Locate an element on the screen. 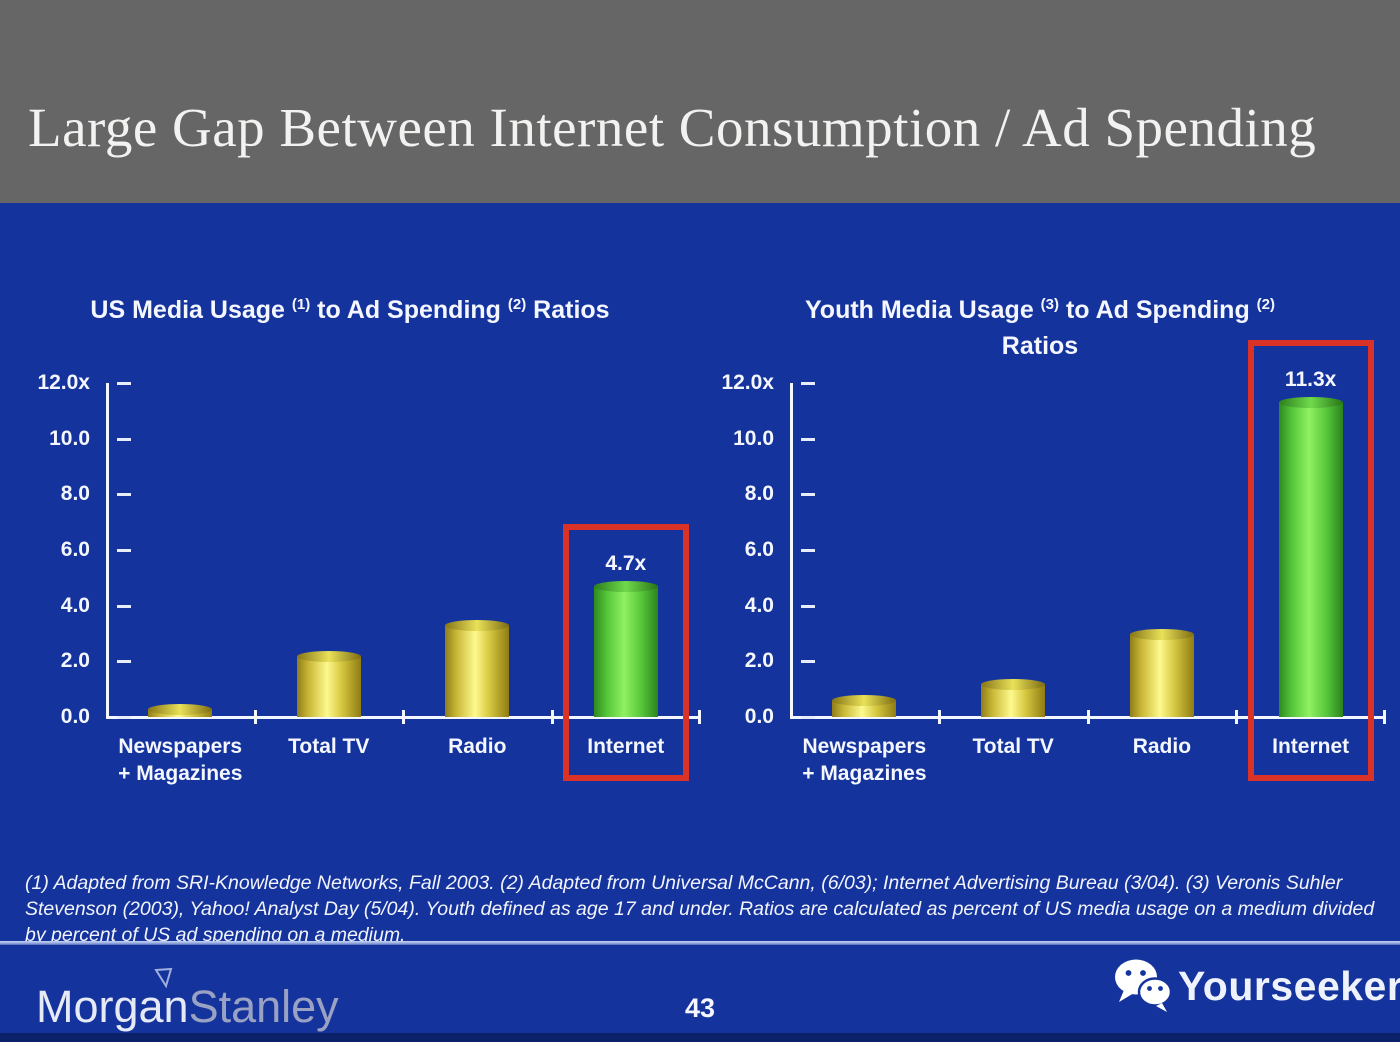  chart-title-line: Ratios is located at coordinates (1040, 346).